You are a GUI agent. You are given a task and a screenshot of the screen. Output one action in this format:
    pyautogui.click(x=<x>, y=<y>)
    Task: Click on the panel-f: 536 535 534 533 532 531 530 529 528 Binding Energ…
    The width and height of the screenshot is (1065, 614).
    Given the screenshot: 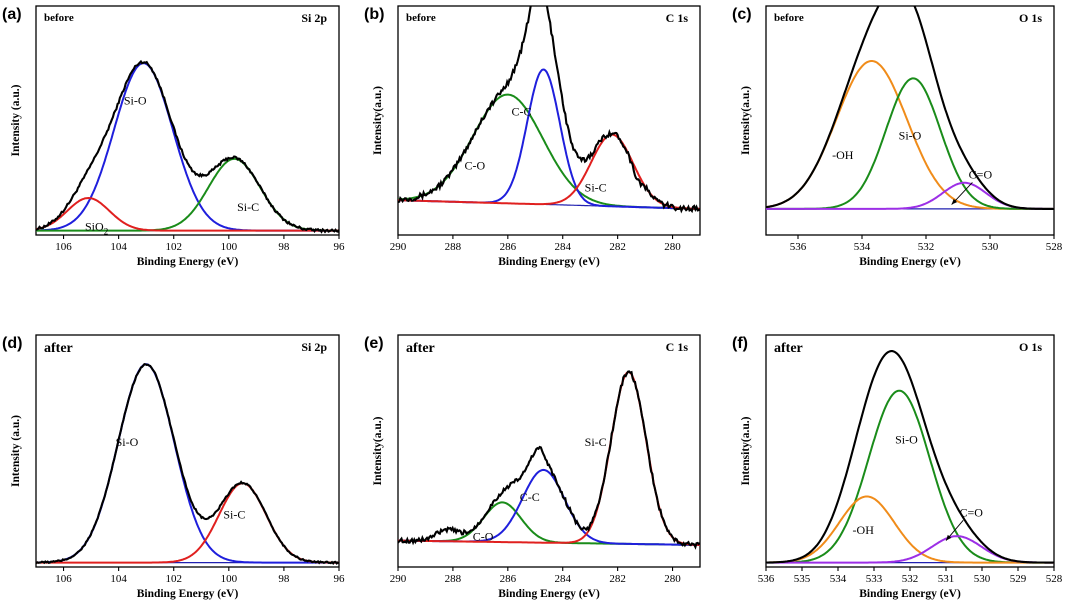 What is the action you would take?
    pyautogui.click(x=897, y=467)
    